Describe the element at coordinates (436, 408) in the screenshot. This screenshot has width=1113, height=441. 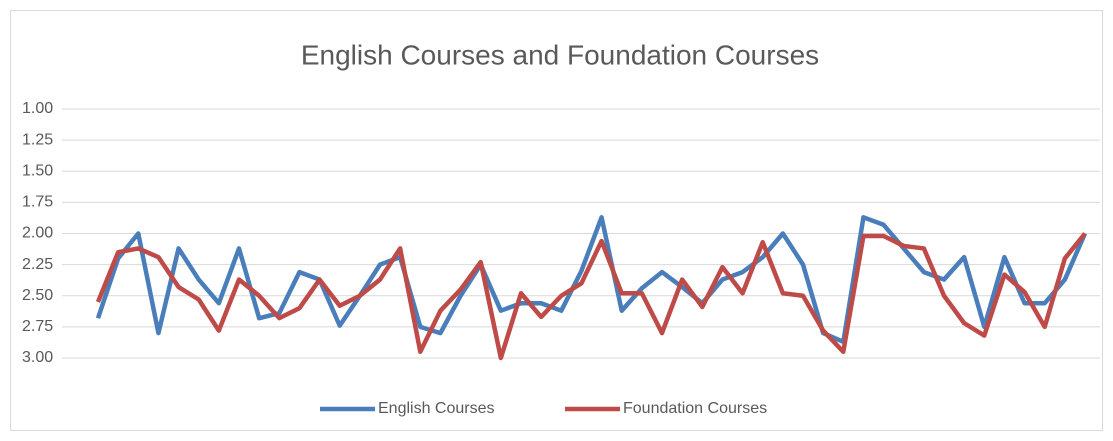
I see `legend-label: English Courses` at that location.